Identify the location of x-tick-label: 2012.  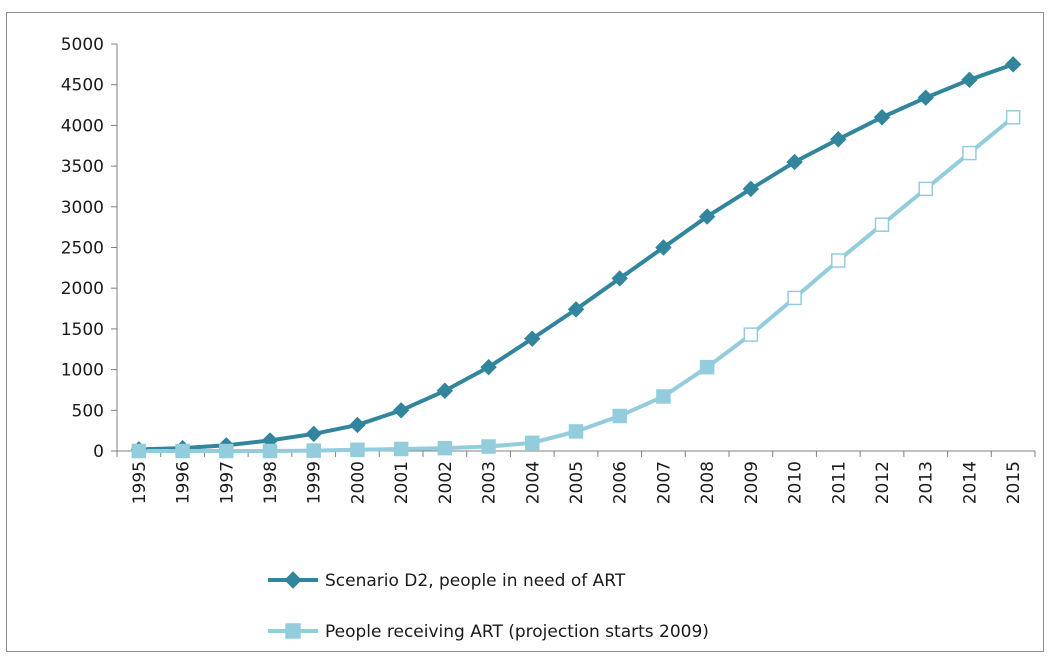
(883, 482).